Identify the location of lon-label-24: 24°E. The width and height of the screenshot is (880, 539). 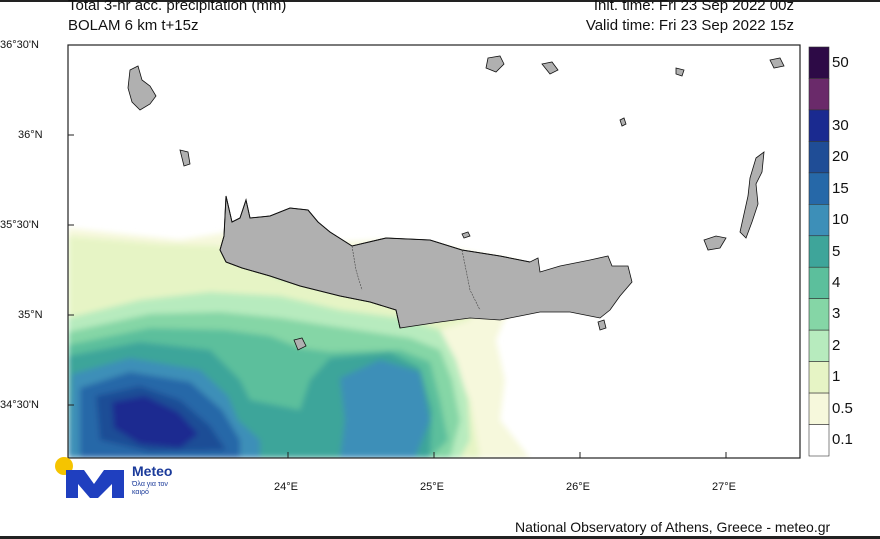
(286, 487).